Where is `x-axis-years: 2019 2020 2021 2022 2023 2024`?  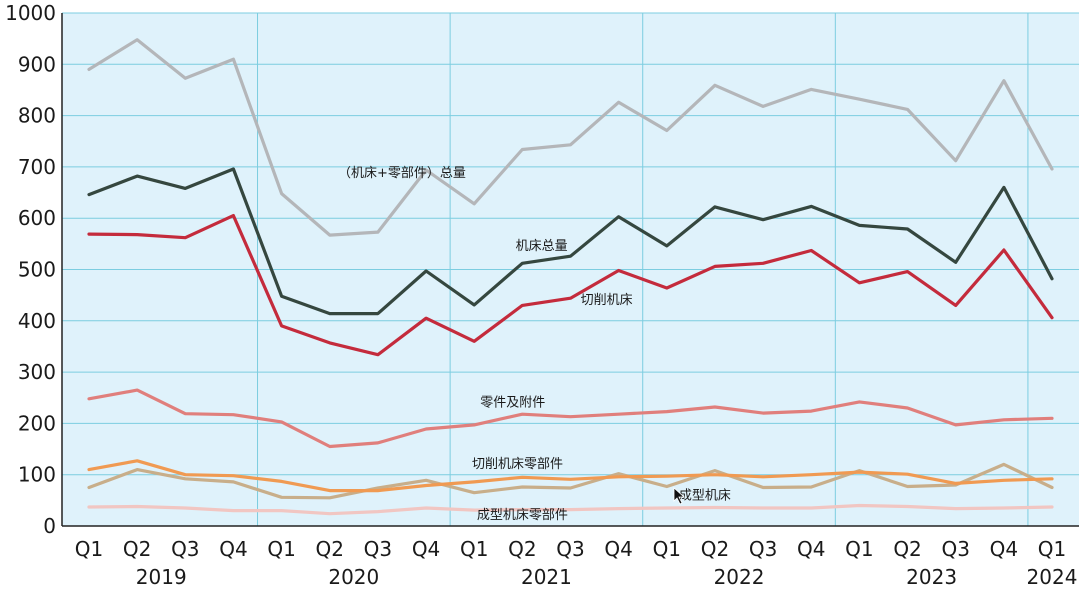 x-axis-years: 2019 2020 2021 2022 2023 2024 is located at coordinates (607, 577).